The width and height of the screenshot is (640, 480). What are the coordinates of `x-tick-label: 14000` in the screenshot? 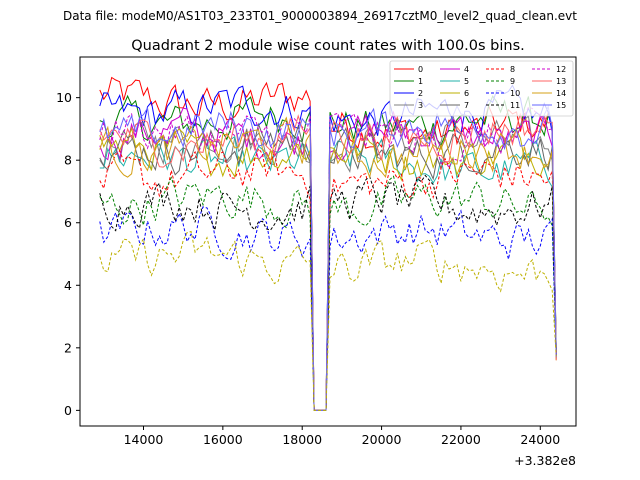 It's located at (144, 439).